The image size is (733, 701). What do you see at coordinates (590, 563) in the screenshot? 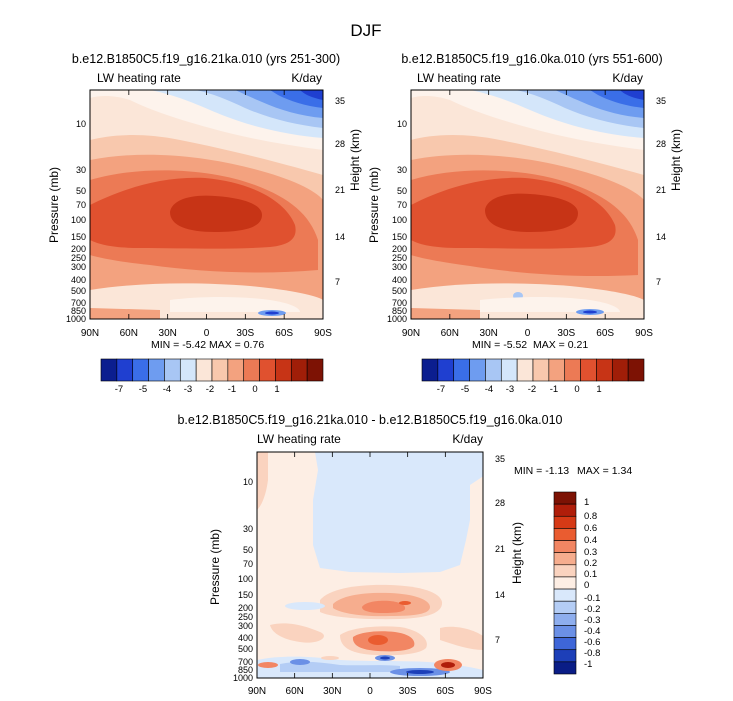
I see `colorbar-label: 0.2` at bounding box center [590, 563].